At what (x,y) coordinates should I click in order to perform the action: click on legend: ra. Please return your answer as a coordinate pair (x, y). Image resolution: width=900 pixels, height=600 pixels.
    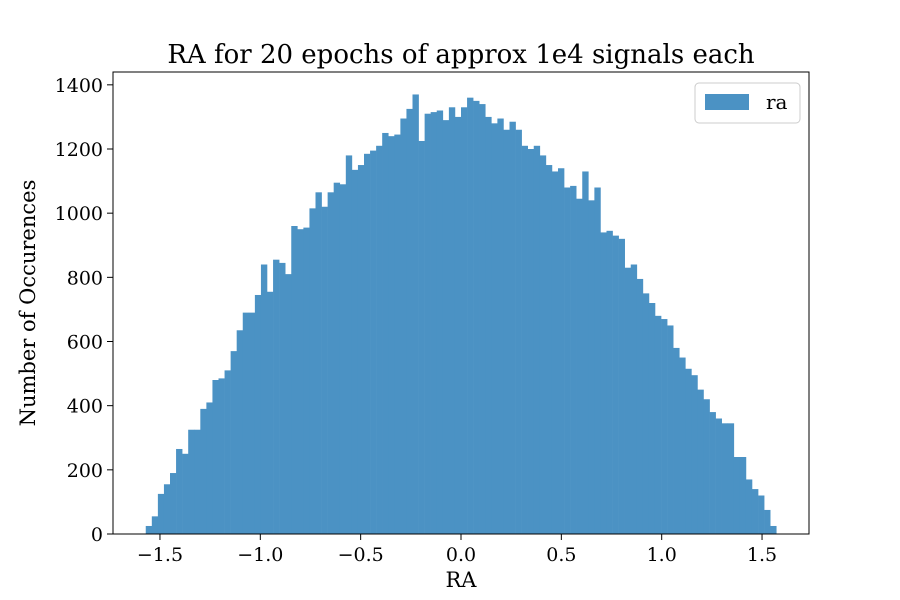
    Looking at the image, I should click on (747, 103).